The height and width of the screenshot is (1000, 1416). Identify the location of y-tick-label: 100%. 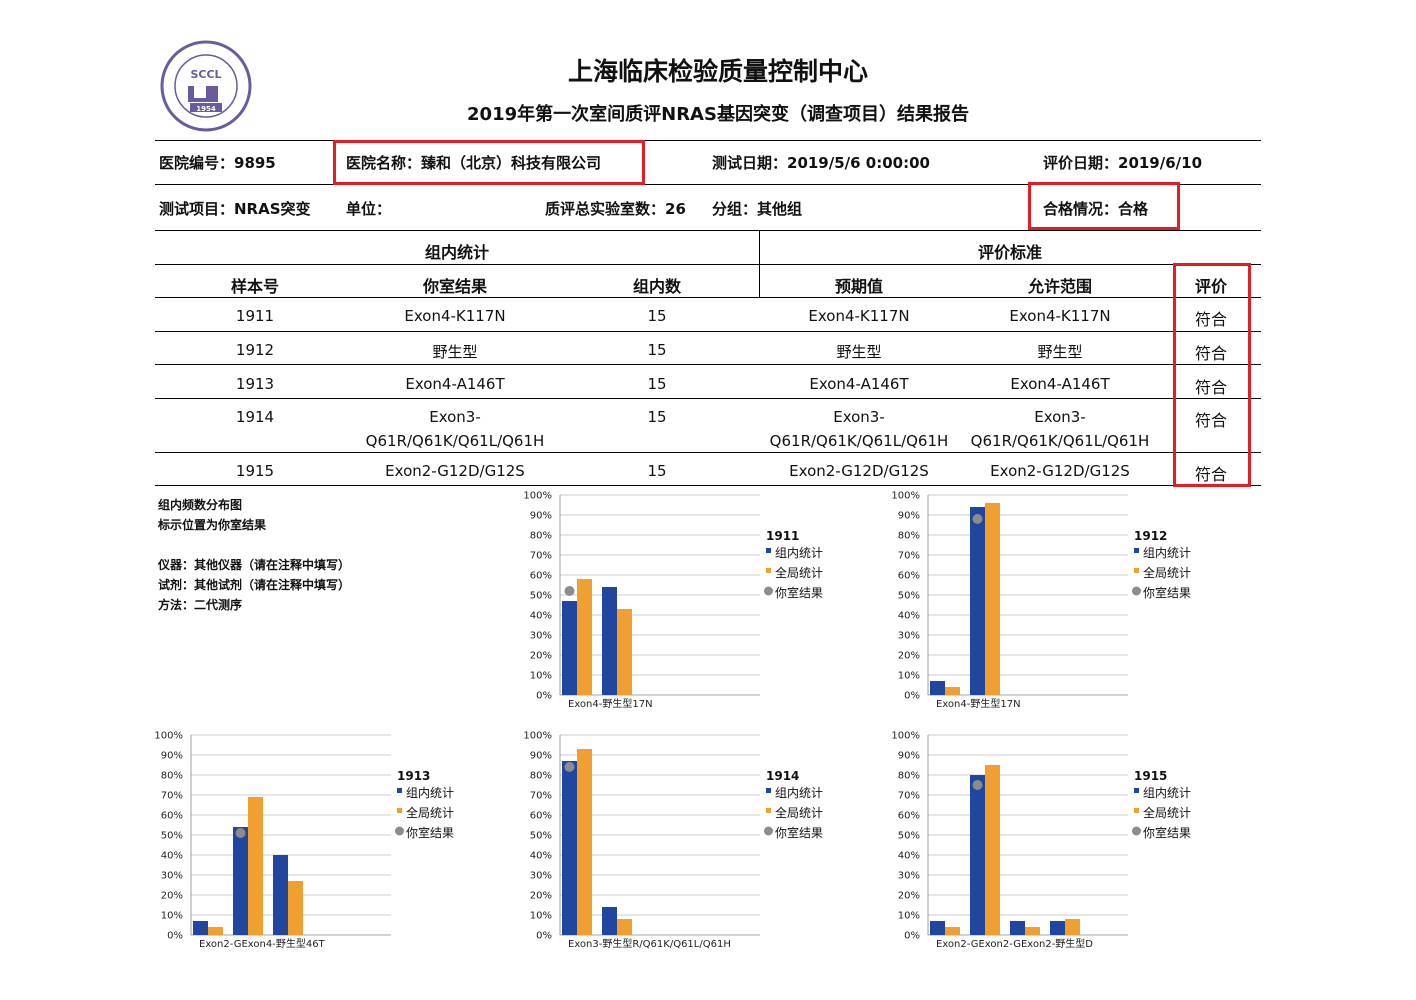
(905, 496).